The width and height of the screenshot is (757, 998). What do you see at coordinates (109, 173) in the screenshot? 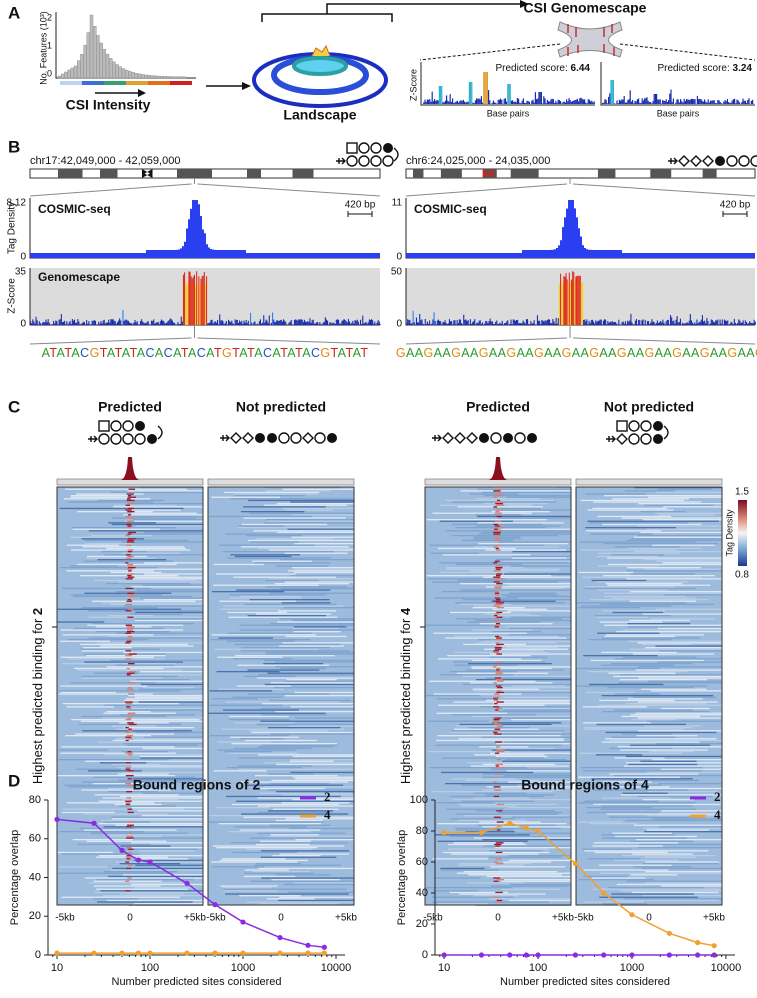
I see `band` at bounding box center [109, 173].